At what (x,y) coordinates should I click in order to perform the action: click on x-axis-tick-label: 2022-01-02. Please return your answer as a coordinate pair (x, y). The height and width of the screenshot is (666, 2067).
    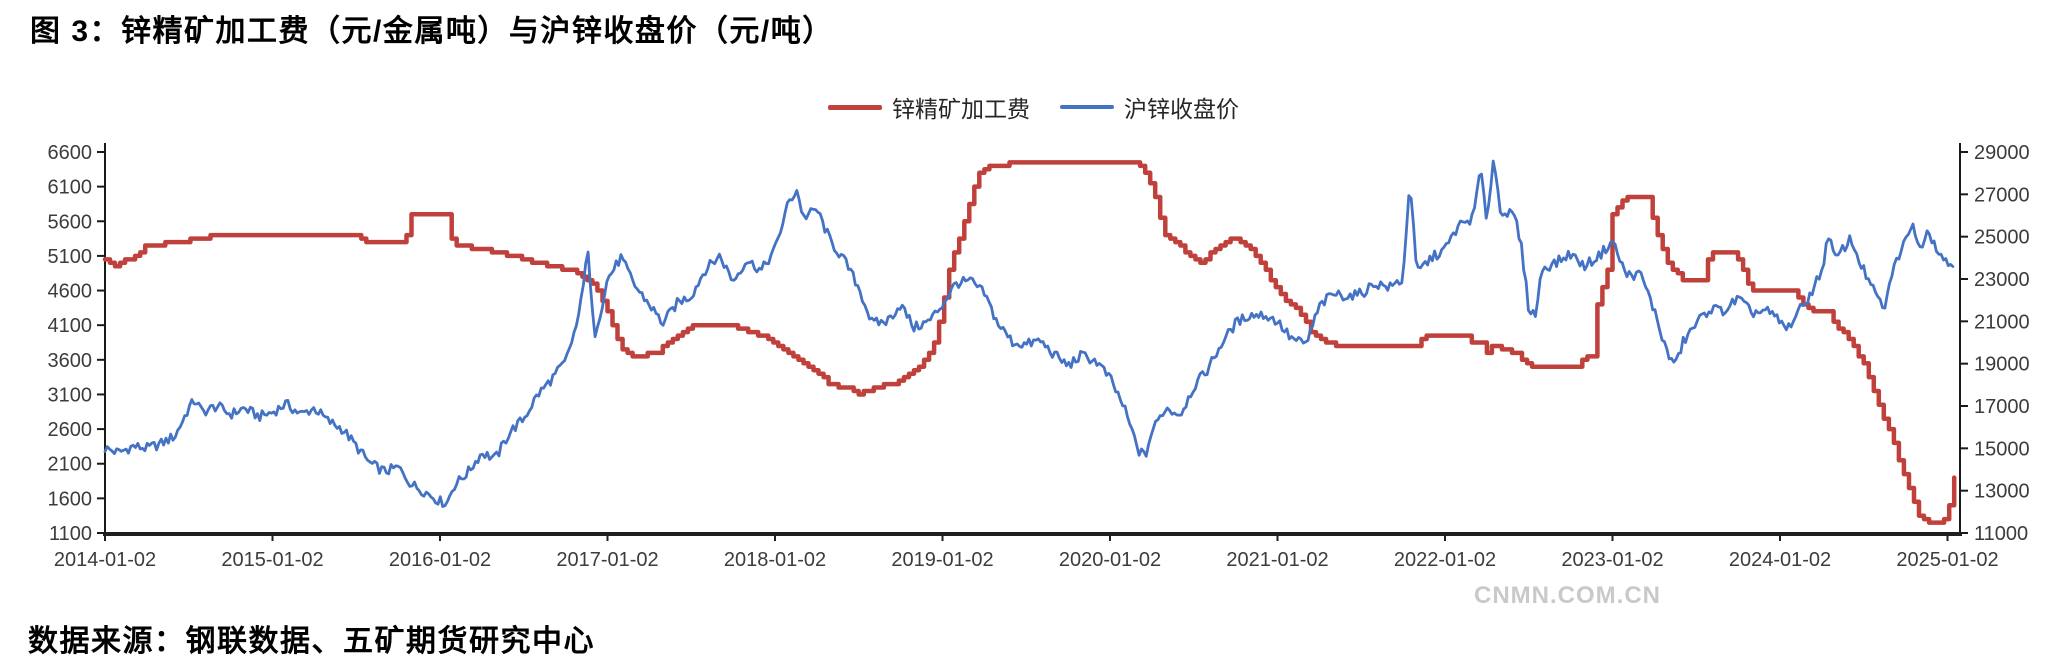
    Looking at the image, I should click on (1445, 560).